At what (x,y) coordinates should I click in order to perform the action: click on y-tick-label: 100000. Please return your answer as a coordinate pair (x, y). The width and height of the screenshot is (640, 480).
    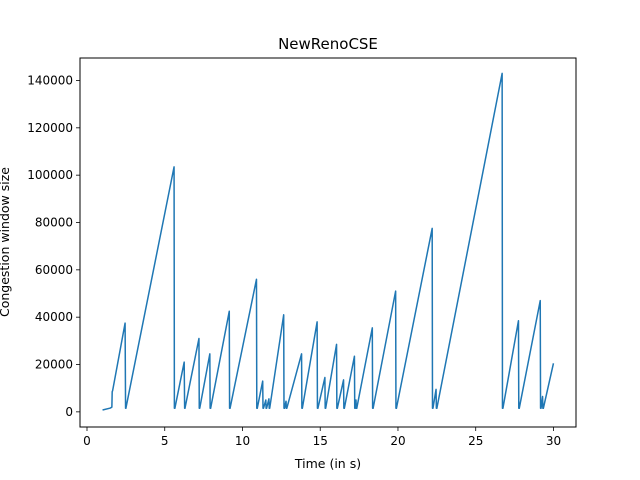
    Looking at the image, I should click on (50, 175).